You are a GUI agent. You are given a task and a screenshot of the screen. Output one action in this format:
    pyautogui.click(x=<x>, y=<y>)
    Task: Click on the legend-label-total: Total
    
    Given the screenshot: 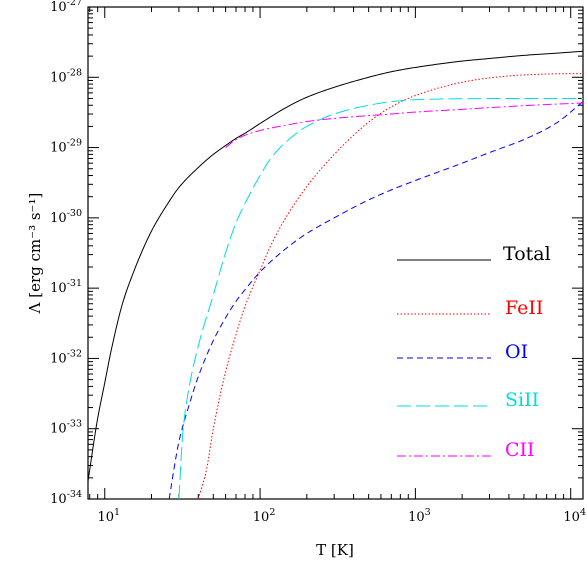 What is the action you would take?
    pyautogui.click(x=527, y=254)
    